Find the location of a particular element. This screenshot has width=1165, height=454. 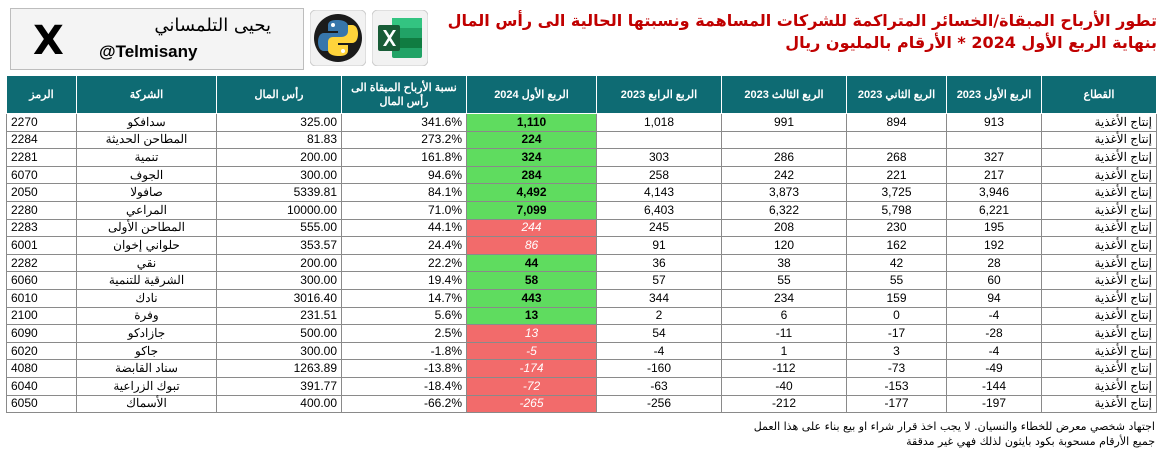

cell-company: سدافكو is located at coordinates (146, 122).